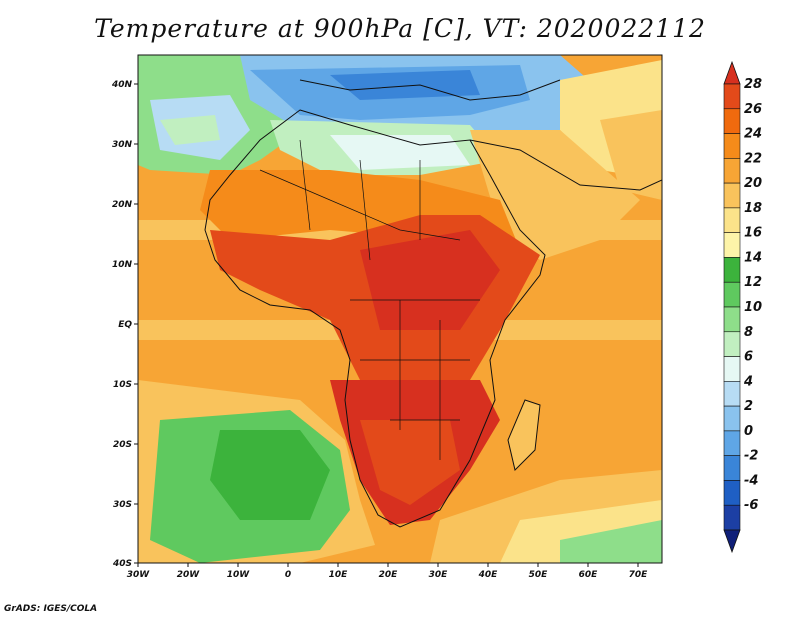 This screenshot has height=618, width=800. I want to click on colorbar-label: 16, so click(753, 233).